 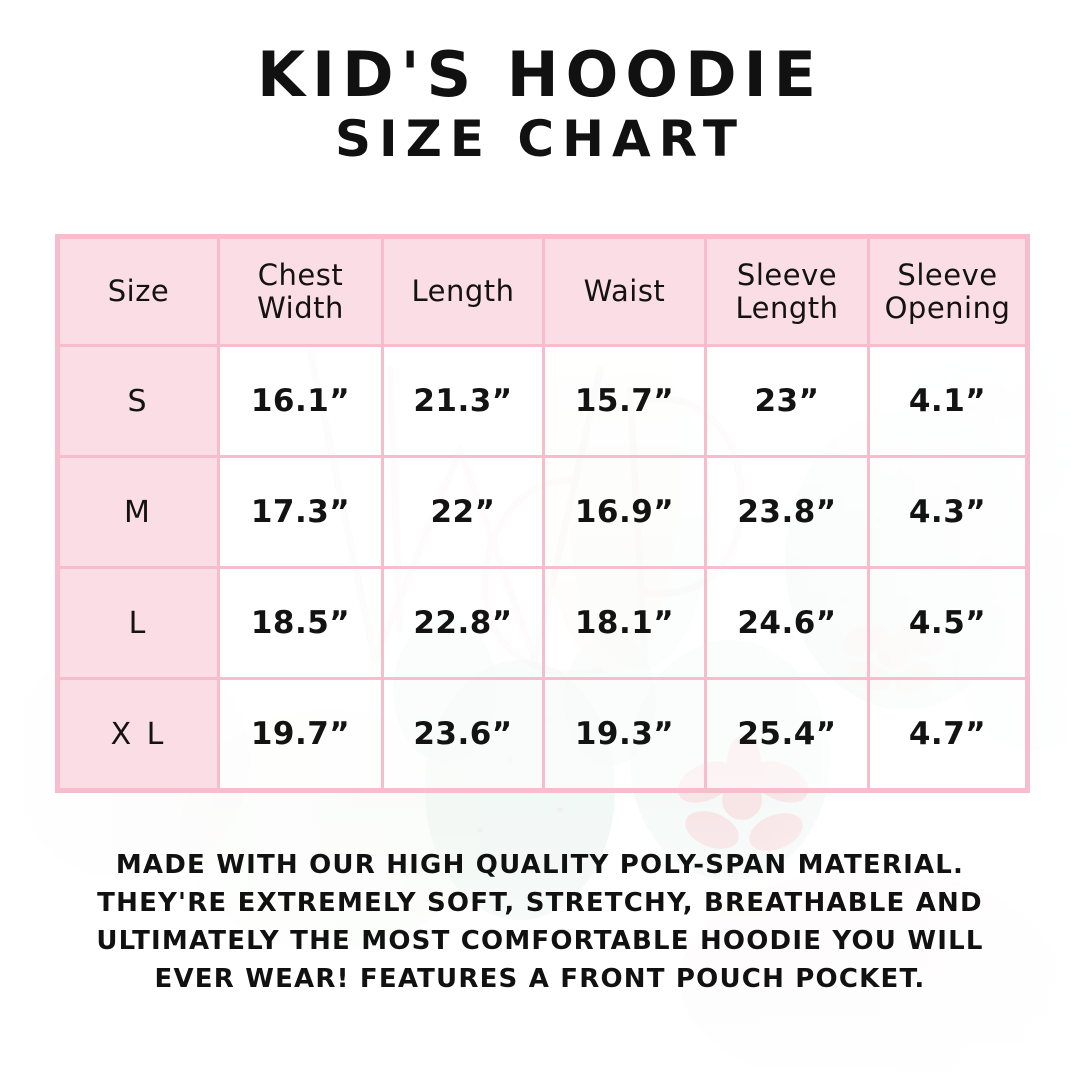 What do you see at coordinates (624, 401) in the screenshot?
I see `cell-waist: 15.7”` at bounding box center [624, 401].